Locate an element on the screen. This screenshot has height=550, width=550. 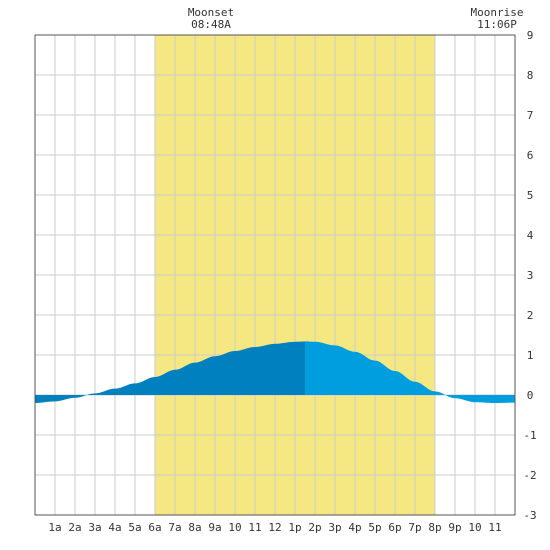
x-tick-label: 5a is located at coordinates (134, 527).